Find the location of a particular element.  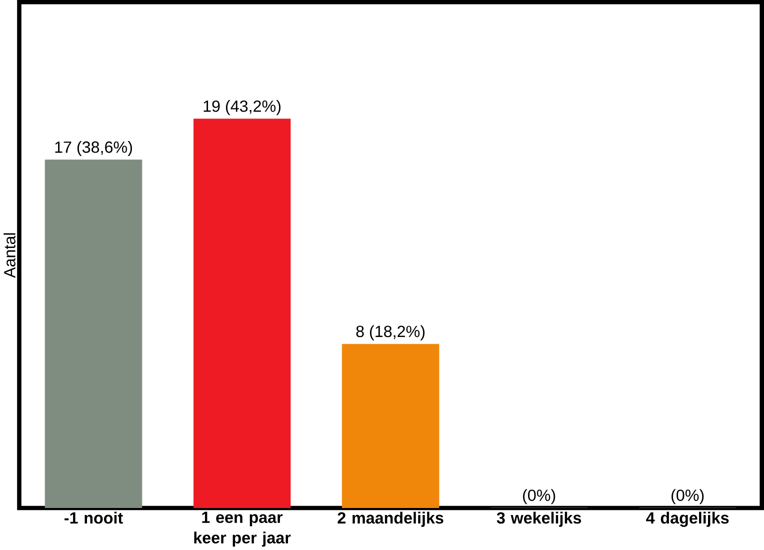

data-label: 8 (18,2%) is located at coordinates (390, 332).